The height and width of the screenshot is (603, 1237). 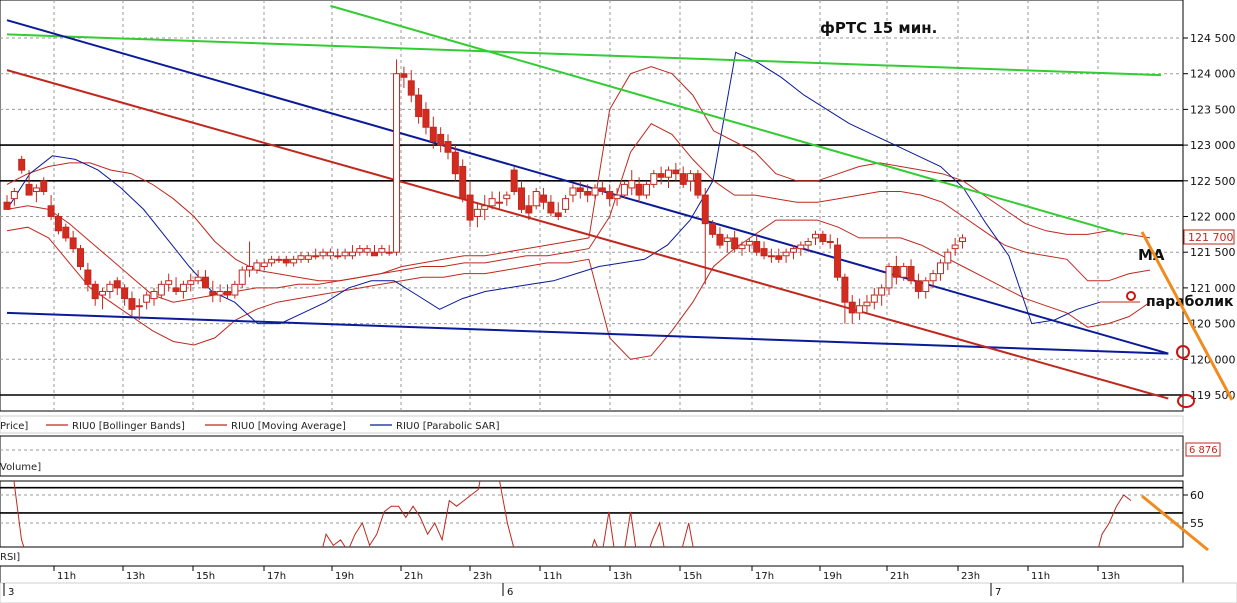 What do you see at coordinates (66, 576) in the screenshot?
I see `hour-label: 11h` at bounding box center [66, 576].